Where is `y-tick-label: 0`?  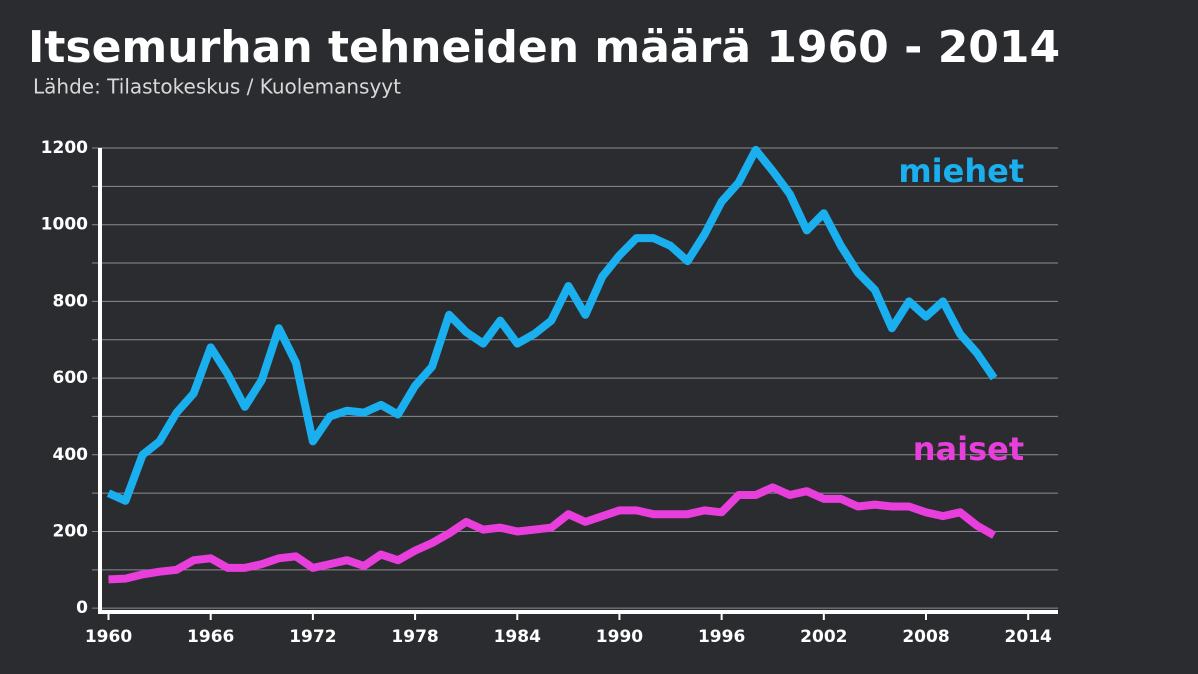 y-tick-label: 0 is located at coordinates (82, 608).